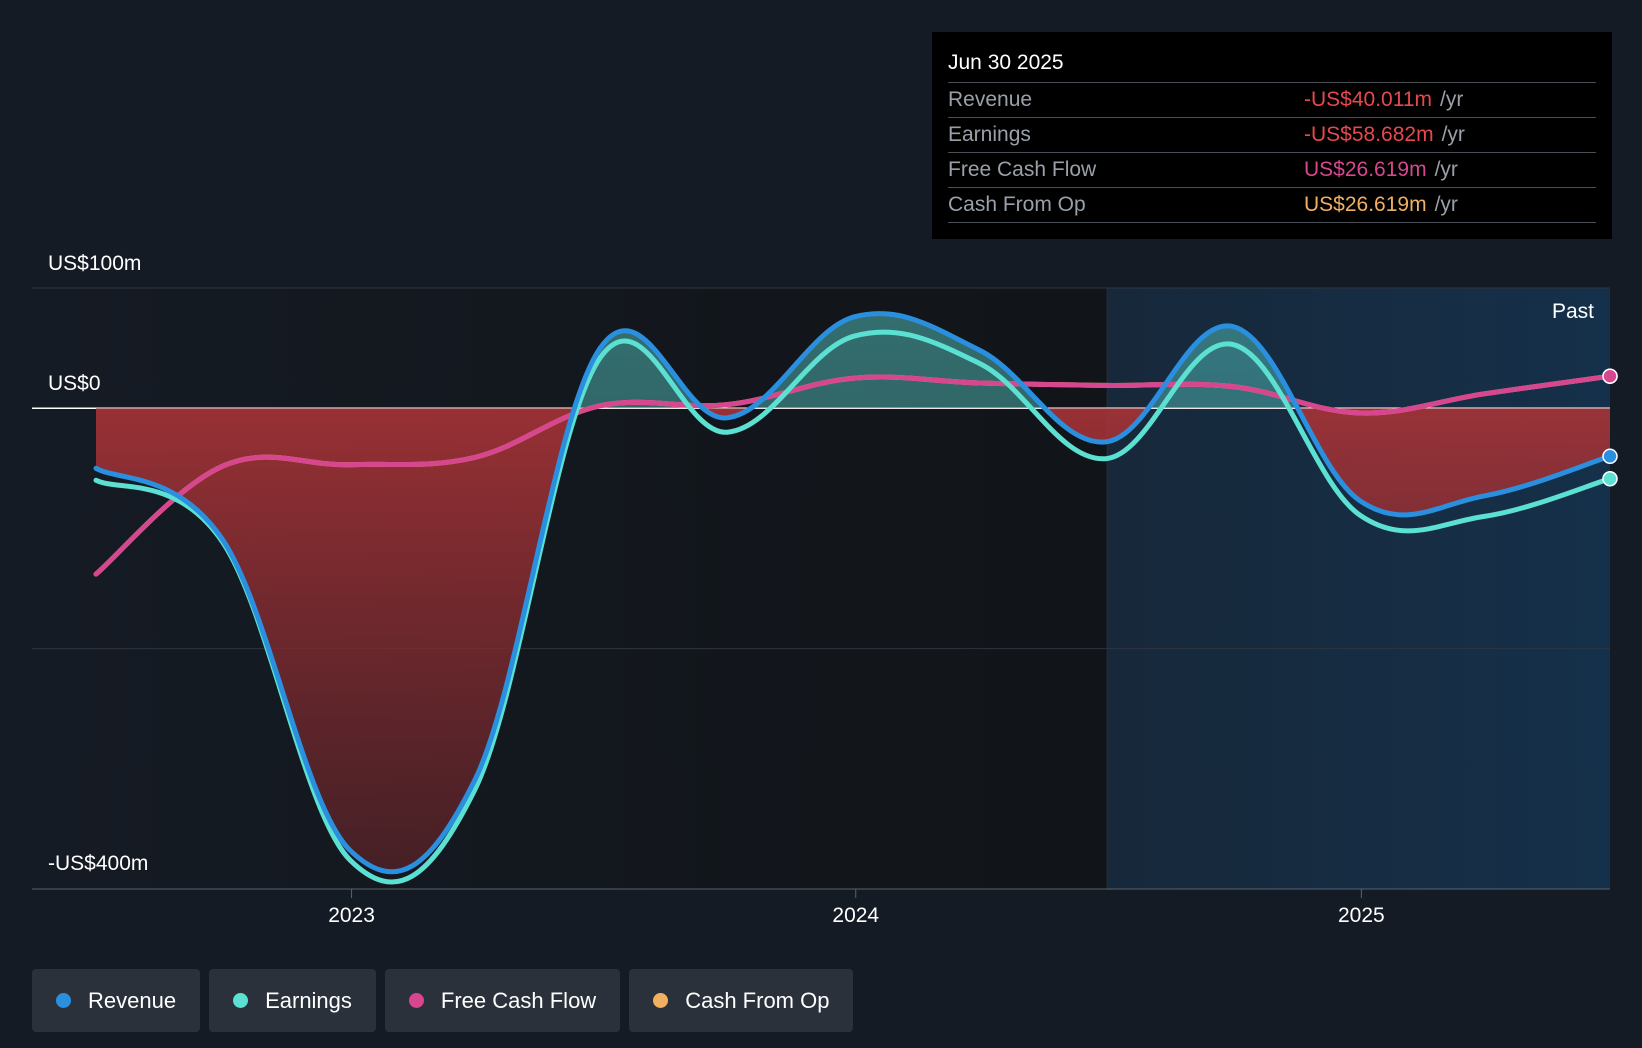  What do you see at coordinates (757, 1000) in the screenshot?
I see `legend-label: Cash From Op` at bounding box center [757, 1000].